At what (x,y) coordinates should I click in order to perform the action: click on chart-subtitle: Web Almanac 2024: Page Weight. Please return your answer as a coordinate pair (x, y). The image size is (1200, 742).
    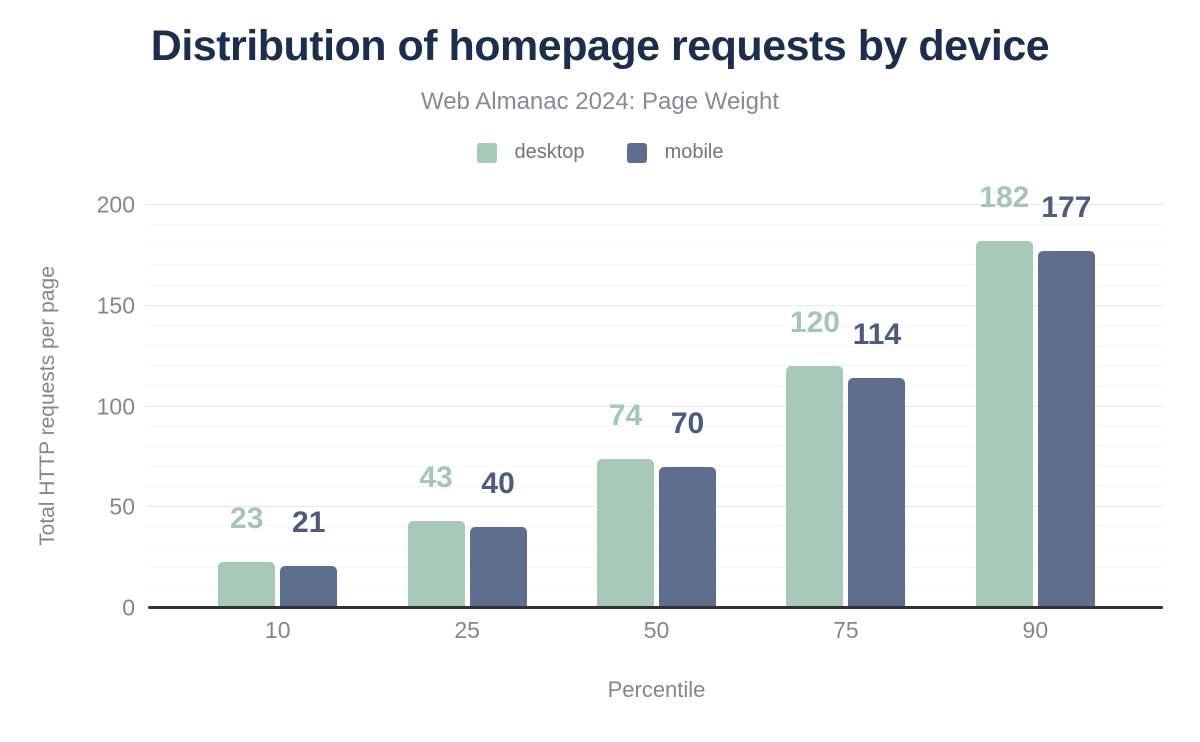
    Looking at the image, I should click on (599, 101).